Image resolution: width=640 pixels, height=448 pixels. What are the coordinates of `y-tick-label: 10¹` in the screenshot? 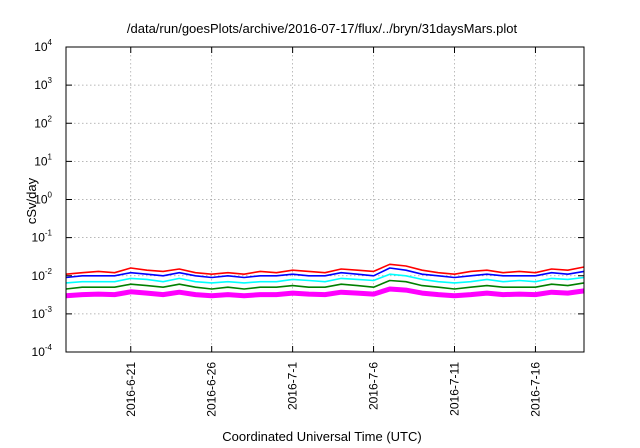 It's located at (43, 160).